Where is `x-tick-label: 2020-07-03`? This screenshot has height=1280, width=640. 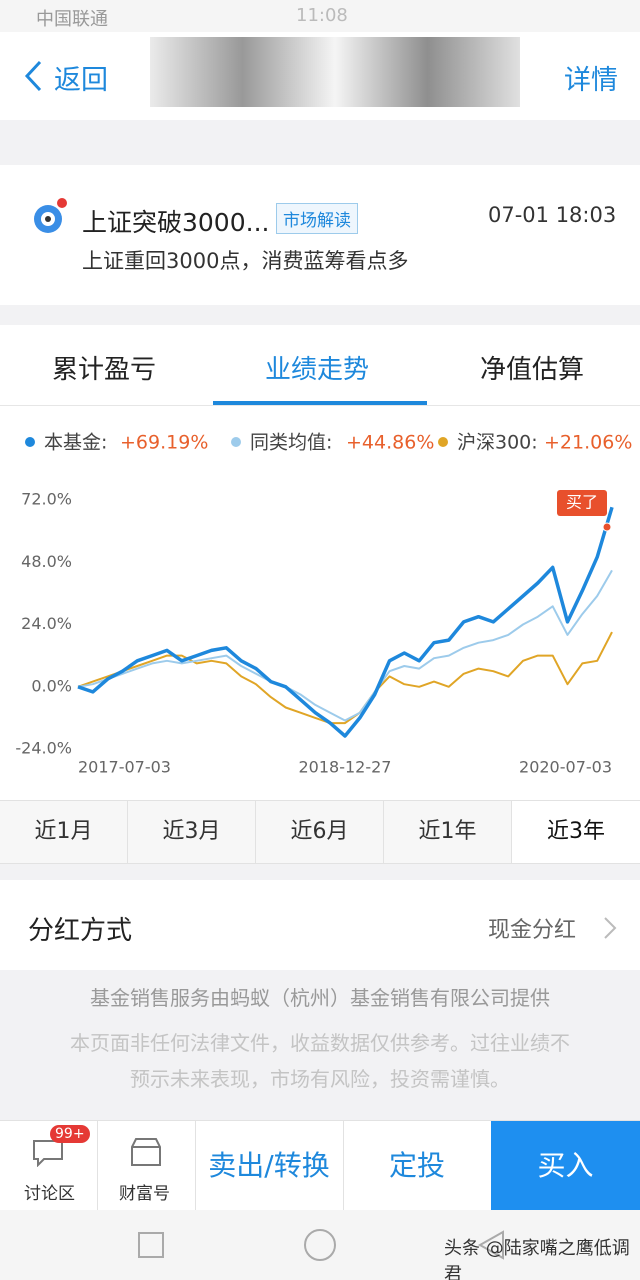 x-tick-label: 2020-07-03 is located at coordinates (565, 767).